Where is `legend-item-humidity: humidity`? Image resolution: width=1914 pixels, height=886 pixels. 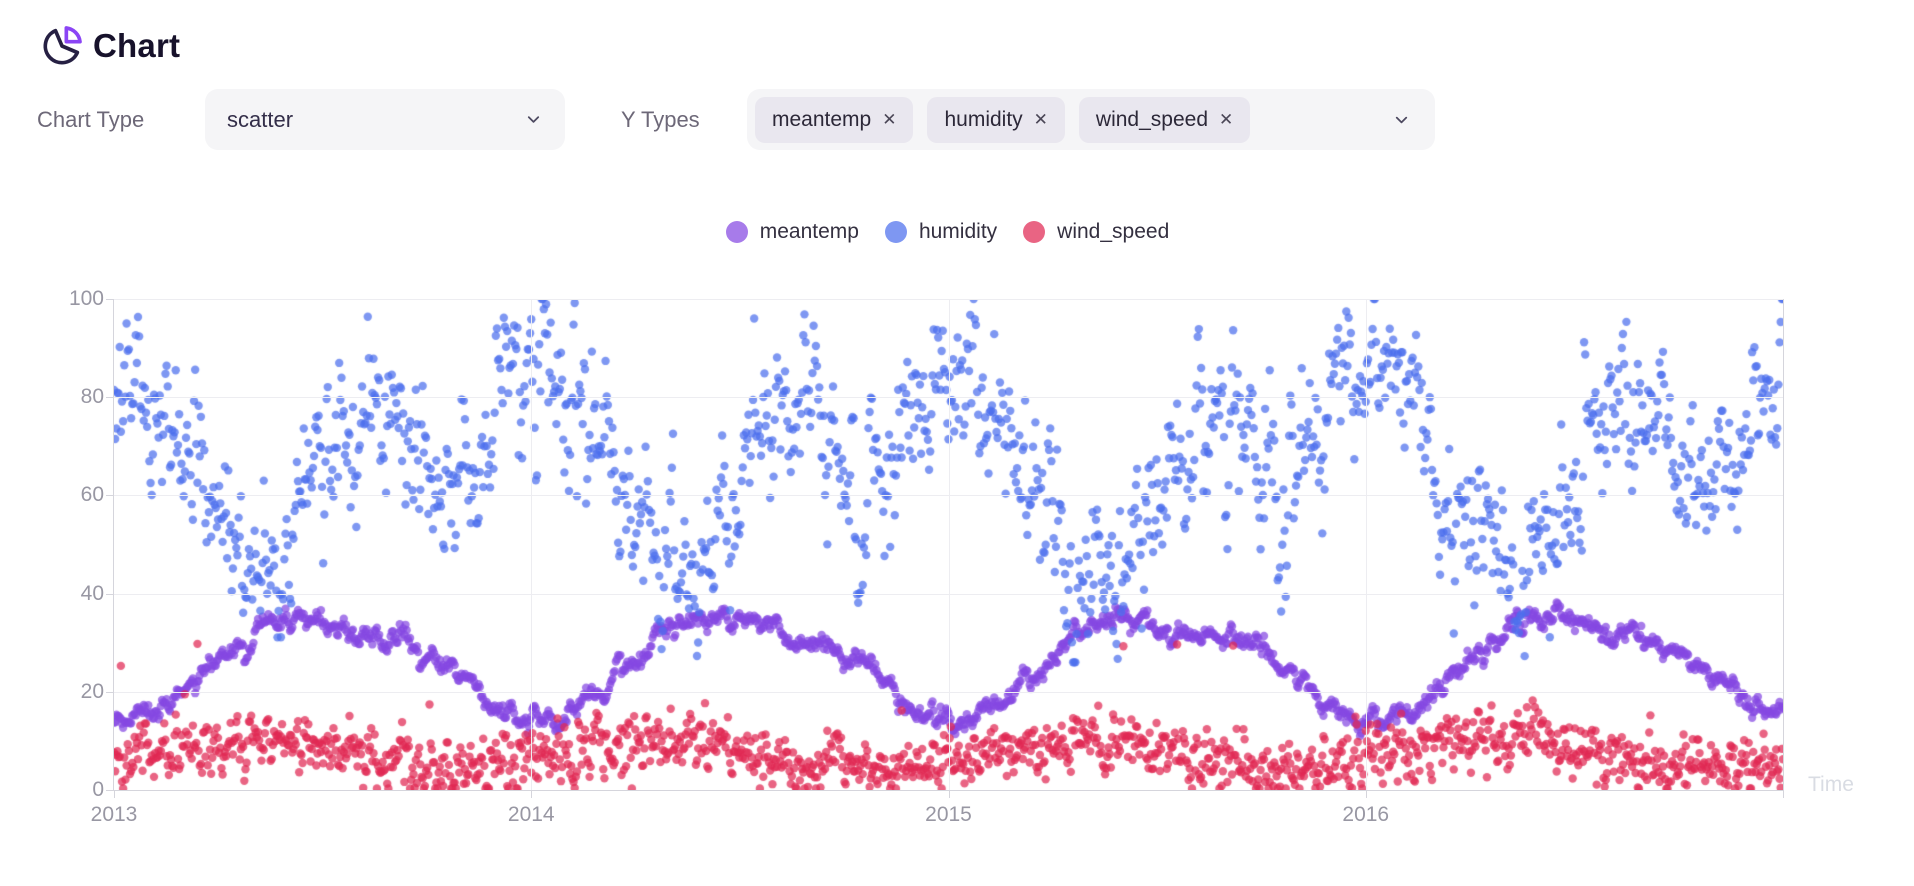
legend-item-humidity: humidity is located at coordinates (941, 232).